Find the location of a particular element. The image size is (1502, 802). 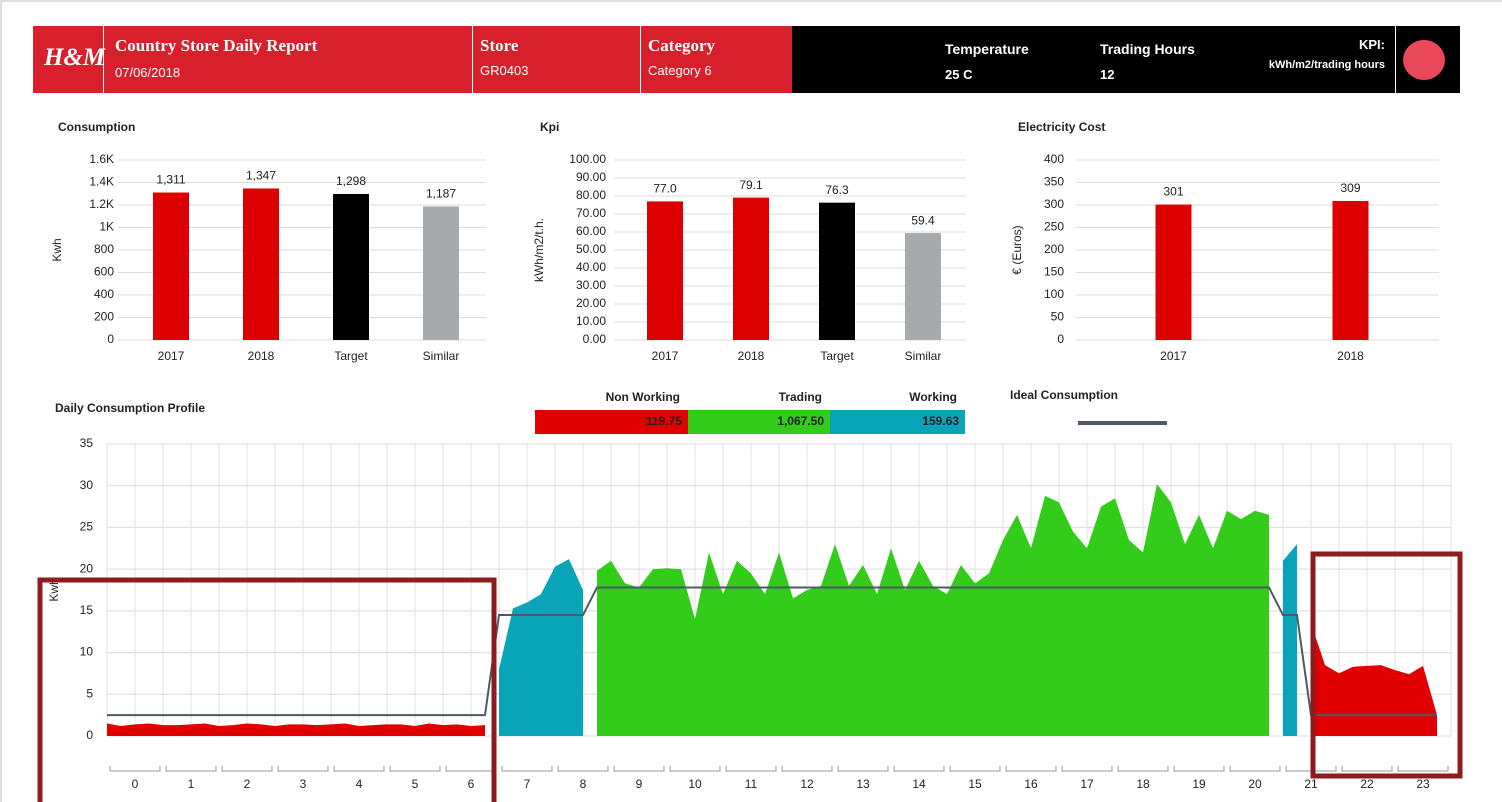

x-tick-label: 14 is located at coordinates (919, 784).